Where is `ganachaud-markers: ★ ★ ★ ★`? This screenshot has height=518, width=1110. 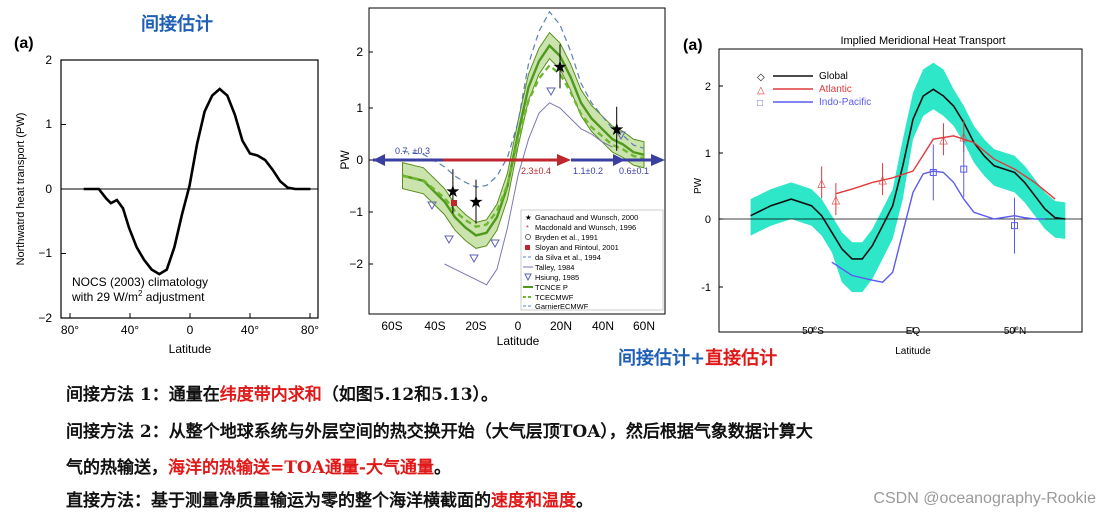
ganachaud-markers: ★ ★ ★ ★ is located at coordinates (534, 134).